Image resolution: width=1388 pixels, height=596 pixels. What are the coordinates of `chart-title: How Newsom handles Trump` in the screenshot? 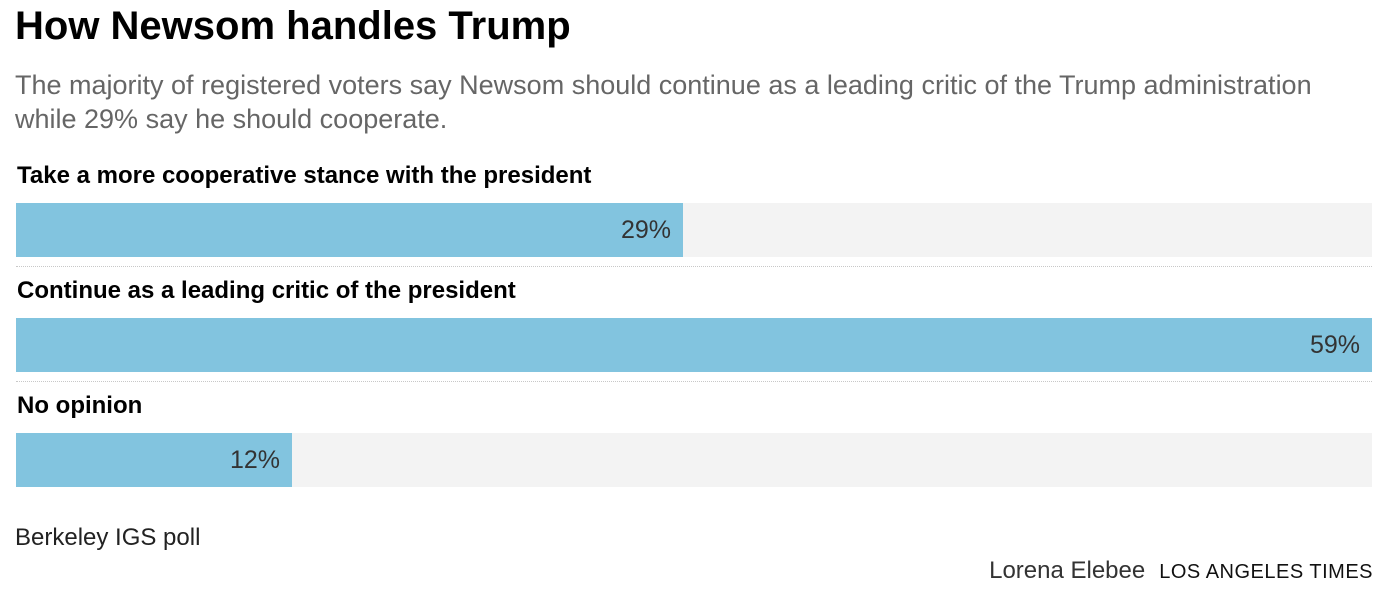 It's located at (293, 26).